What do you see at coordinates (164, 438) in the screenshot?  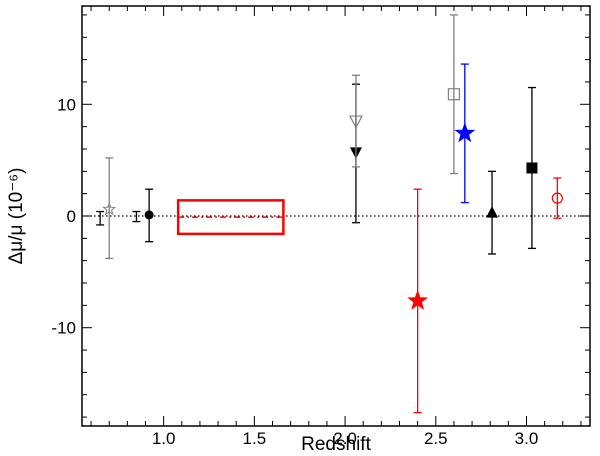 I see `x-tick-label: 1.0` at bounding box center [164, 438].